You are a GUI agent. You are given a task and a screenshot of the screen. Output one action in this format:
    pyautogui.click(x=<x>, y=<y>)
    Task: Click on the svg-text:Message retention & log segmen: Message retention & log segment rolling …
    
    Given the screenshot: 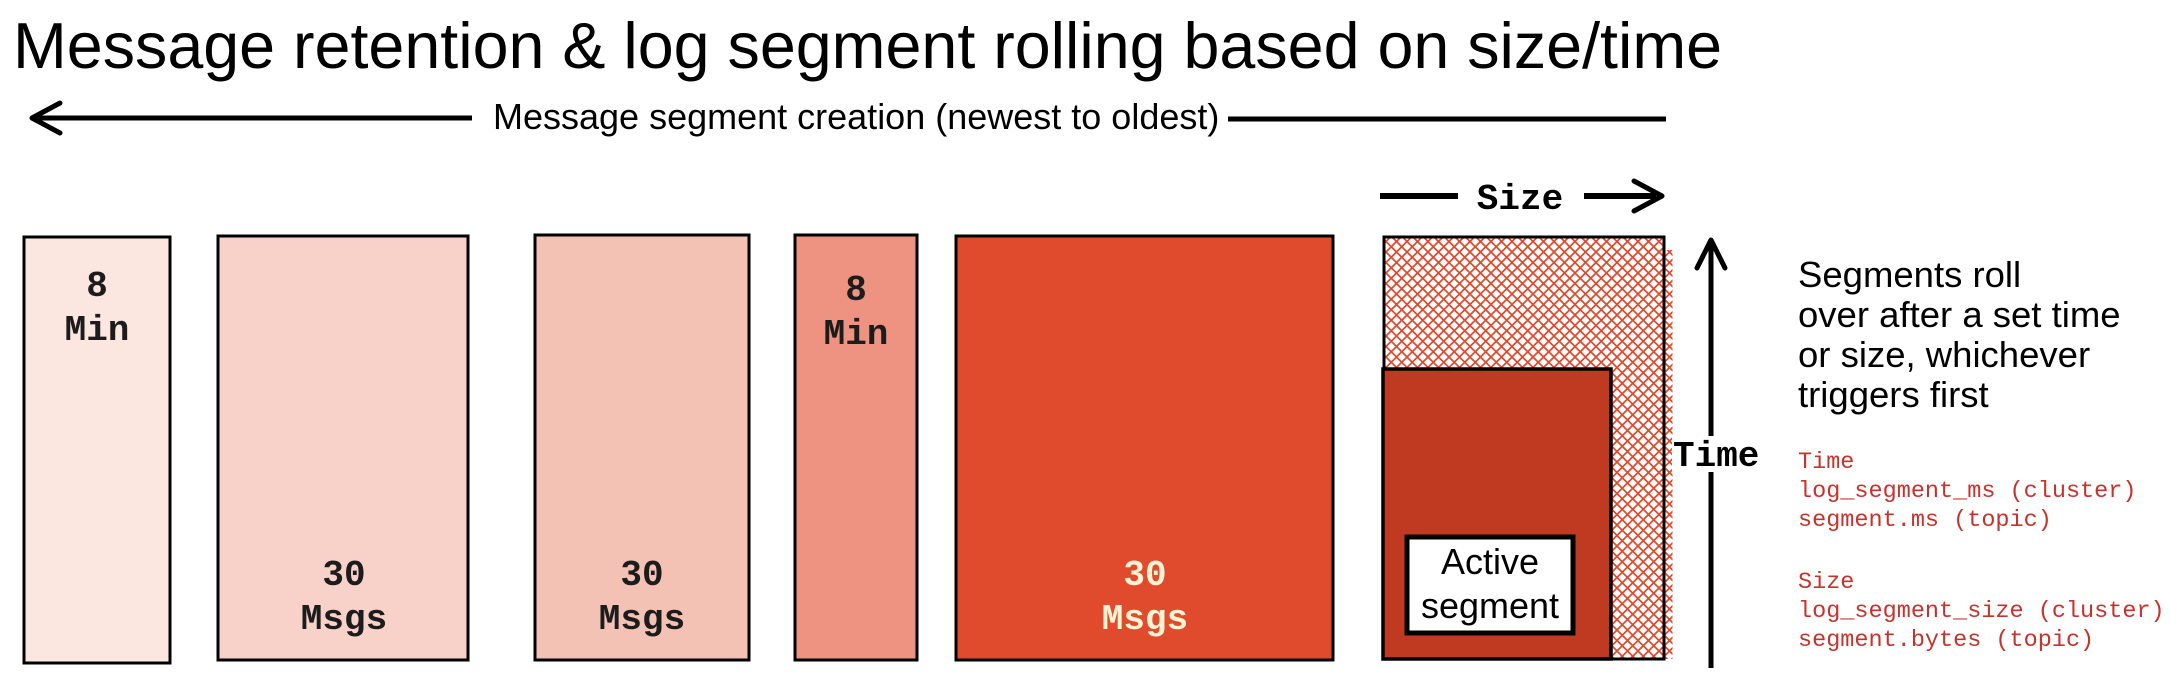 What is the action you would take?
    pyautogui.click(x=867, y=46)
    